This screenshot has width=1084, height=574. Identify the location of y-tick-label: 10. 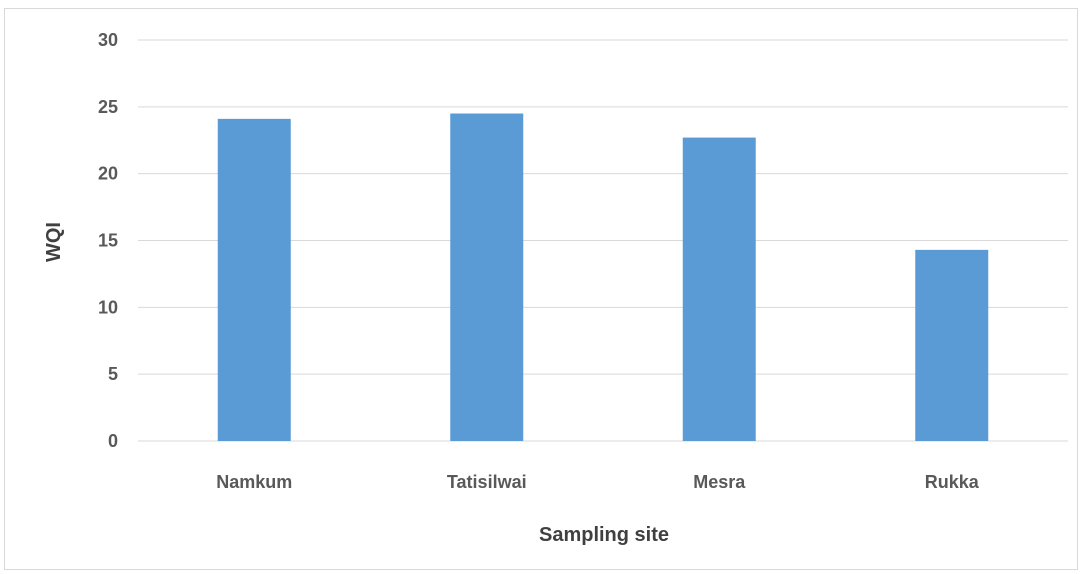
(108, 307).